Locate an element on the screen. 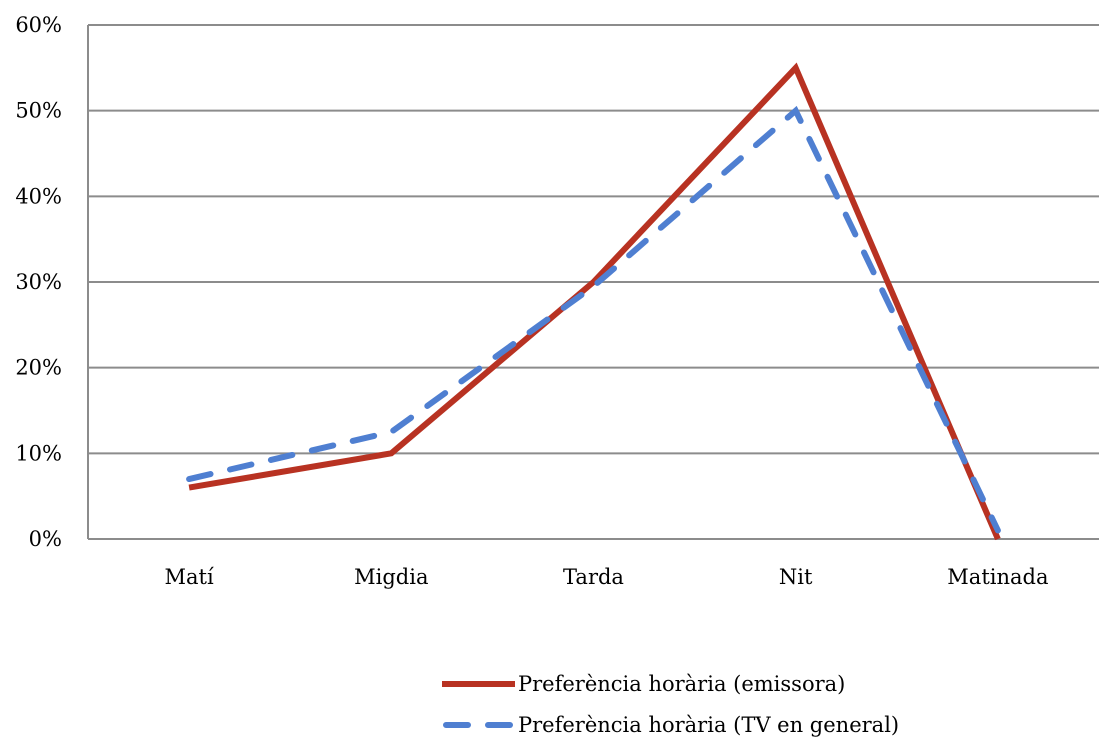 Image resolution: width=1101 pixels, height=737 pixels. y-axis-labels: 0% 10% 20% 30% 40% 50% 60% is located at coordinates (38, 282).